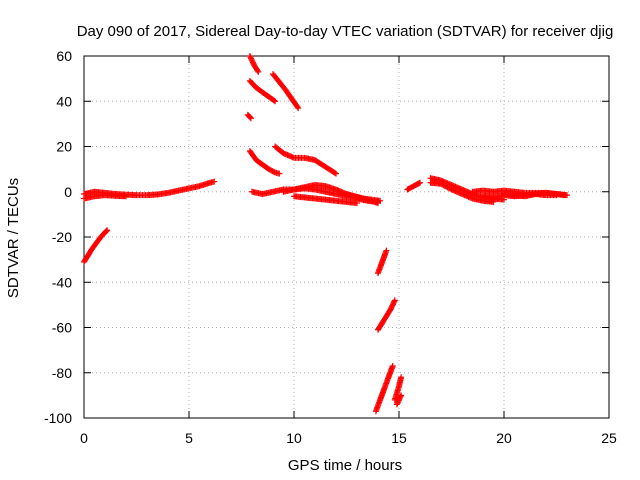 This screenshot has height=480, width=640. What do you see at coordinates (345, 465) in the screenshot?
I see `x-axis-title: GPS time / hours` at bounding box center [345, 465].